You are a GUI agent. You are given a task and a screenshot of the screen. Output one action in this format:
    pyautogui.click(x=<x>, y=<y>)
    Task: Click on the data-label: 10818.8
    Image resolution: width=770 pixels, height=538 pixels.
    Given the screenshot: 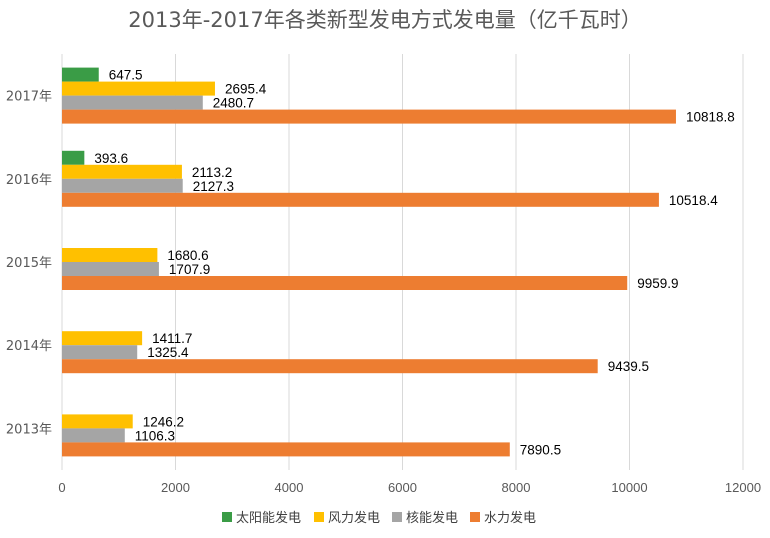 What is the action you would take?
    pyautogui.click(x=710, y=117)
    